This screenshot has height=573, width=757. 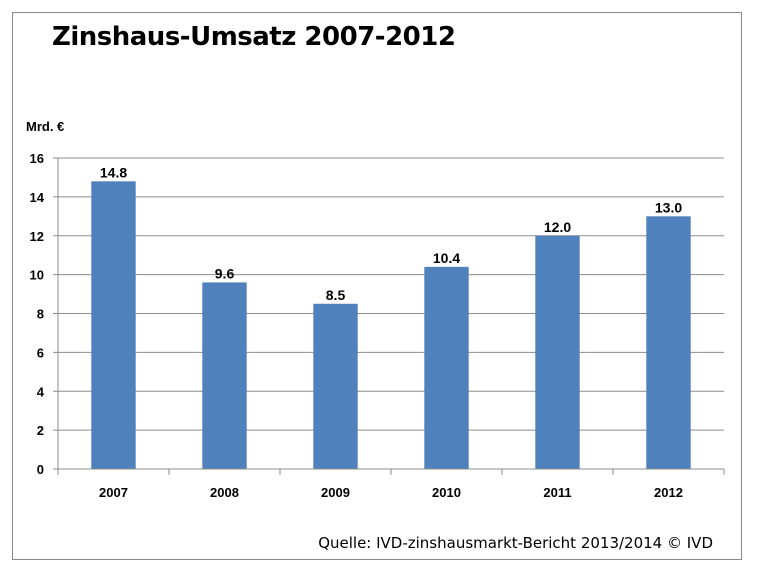 I want to click on data-label-2010: 10.4, so click(x=446, y=258).